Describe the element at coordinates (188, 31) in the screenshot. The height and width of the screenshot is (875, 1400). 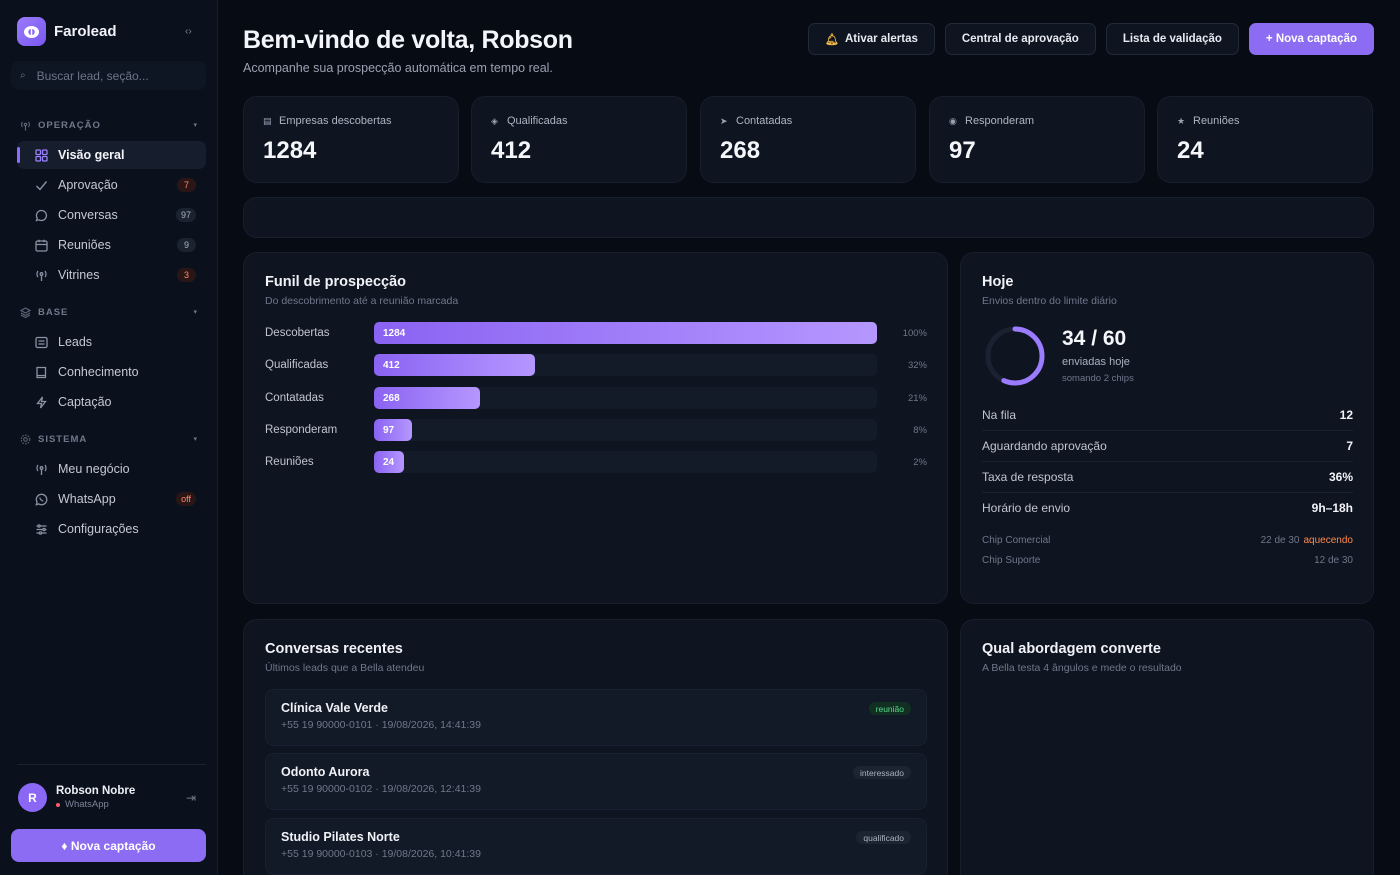
I see `collapse-sidebar-icon: ‹›` at that location.